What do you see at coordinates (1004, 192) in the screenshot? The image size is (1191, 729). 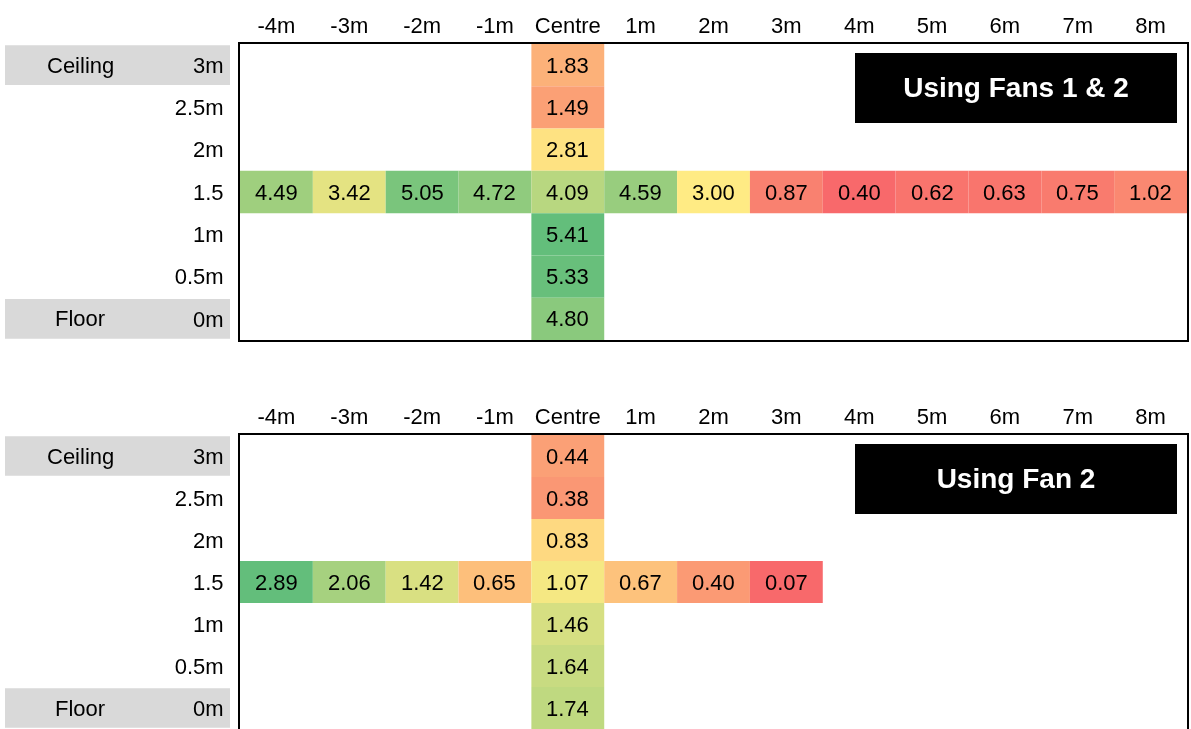 I see `data-label: 0.63` at bounding box center [1004, 192].